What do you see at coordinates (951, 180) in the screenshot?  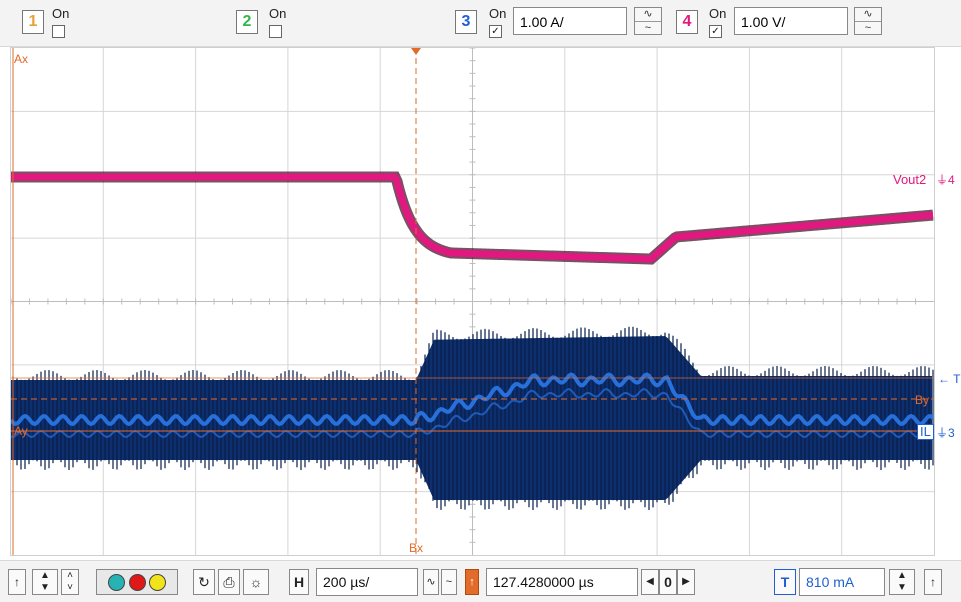 I see `channel-4-ref-number: 4` at bounding box center [951, 180].